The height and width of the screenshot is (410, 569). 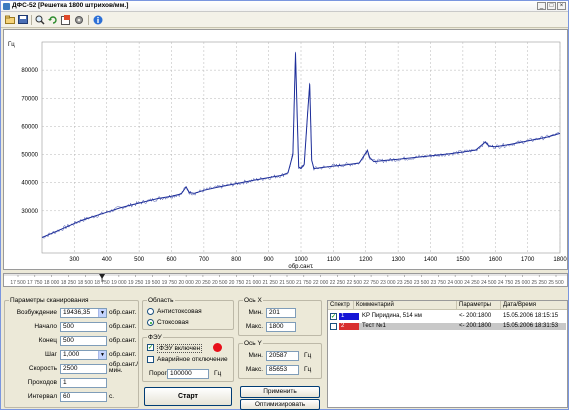 I want to click on anti-stokes-radio, so click(x=150, y=311).